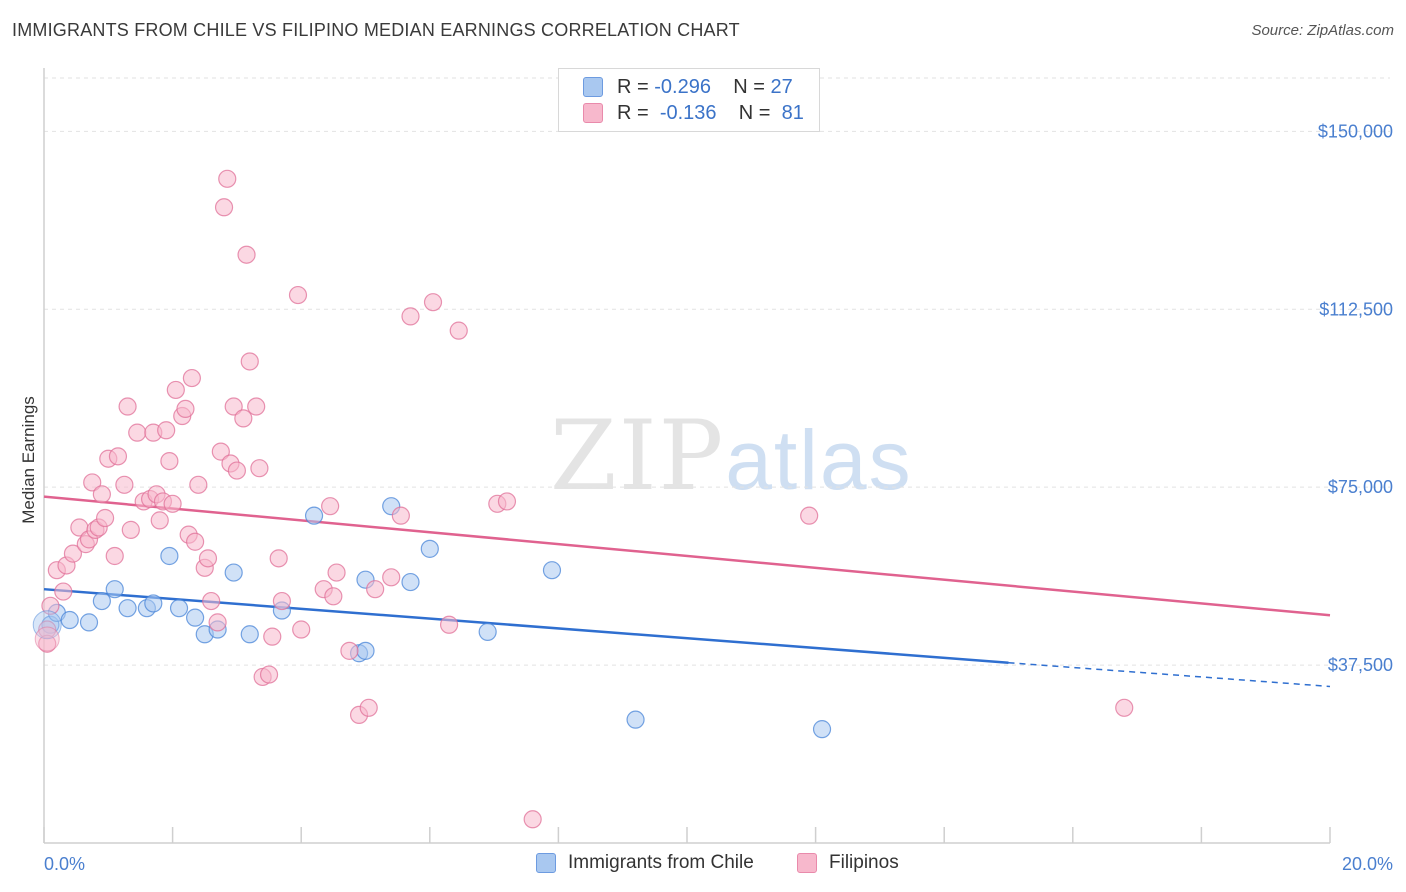 The width and height of the screenshot is (1406, 892). Describe the element at coordinates (1360, 665) in the screenshot. I see `y-tick-label: $37,500` at that location.